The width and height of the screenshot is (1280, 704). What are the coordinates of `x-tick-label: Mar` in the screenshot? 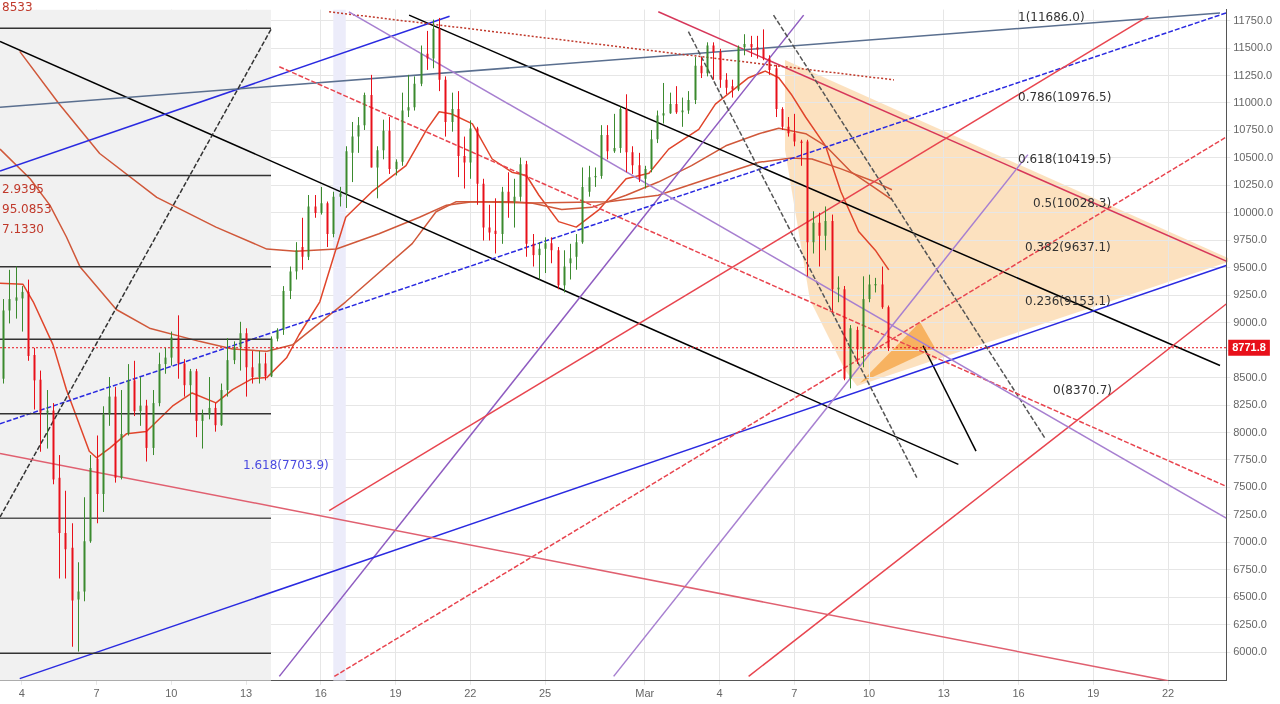 It's located at (645, 693).